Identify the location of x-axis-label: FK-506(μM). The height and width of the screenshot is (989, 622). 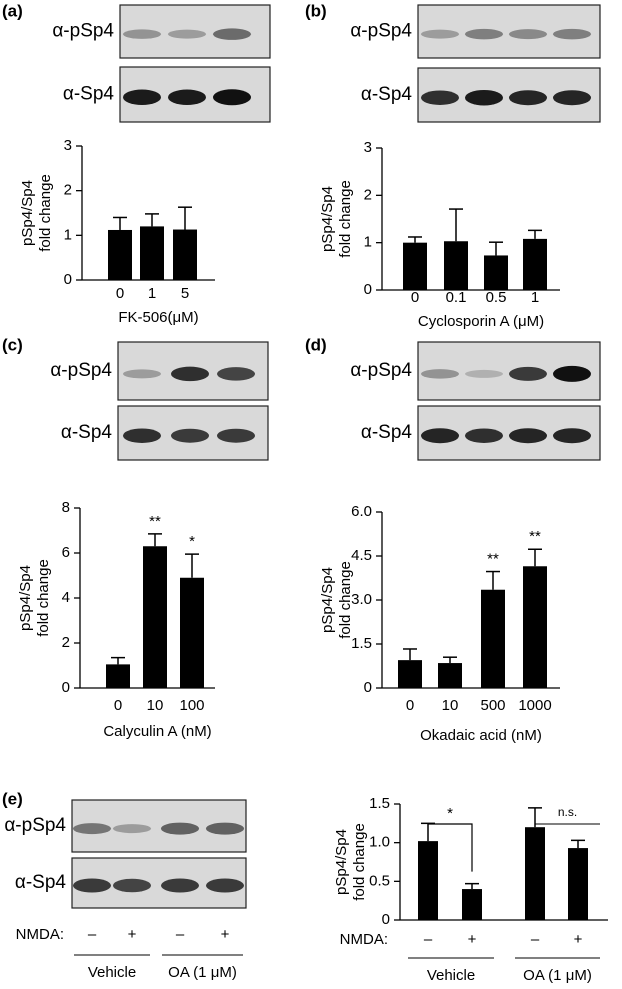
(158, 317).